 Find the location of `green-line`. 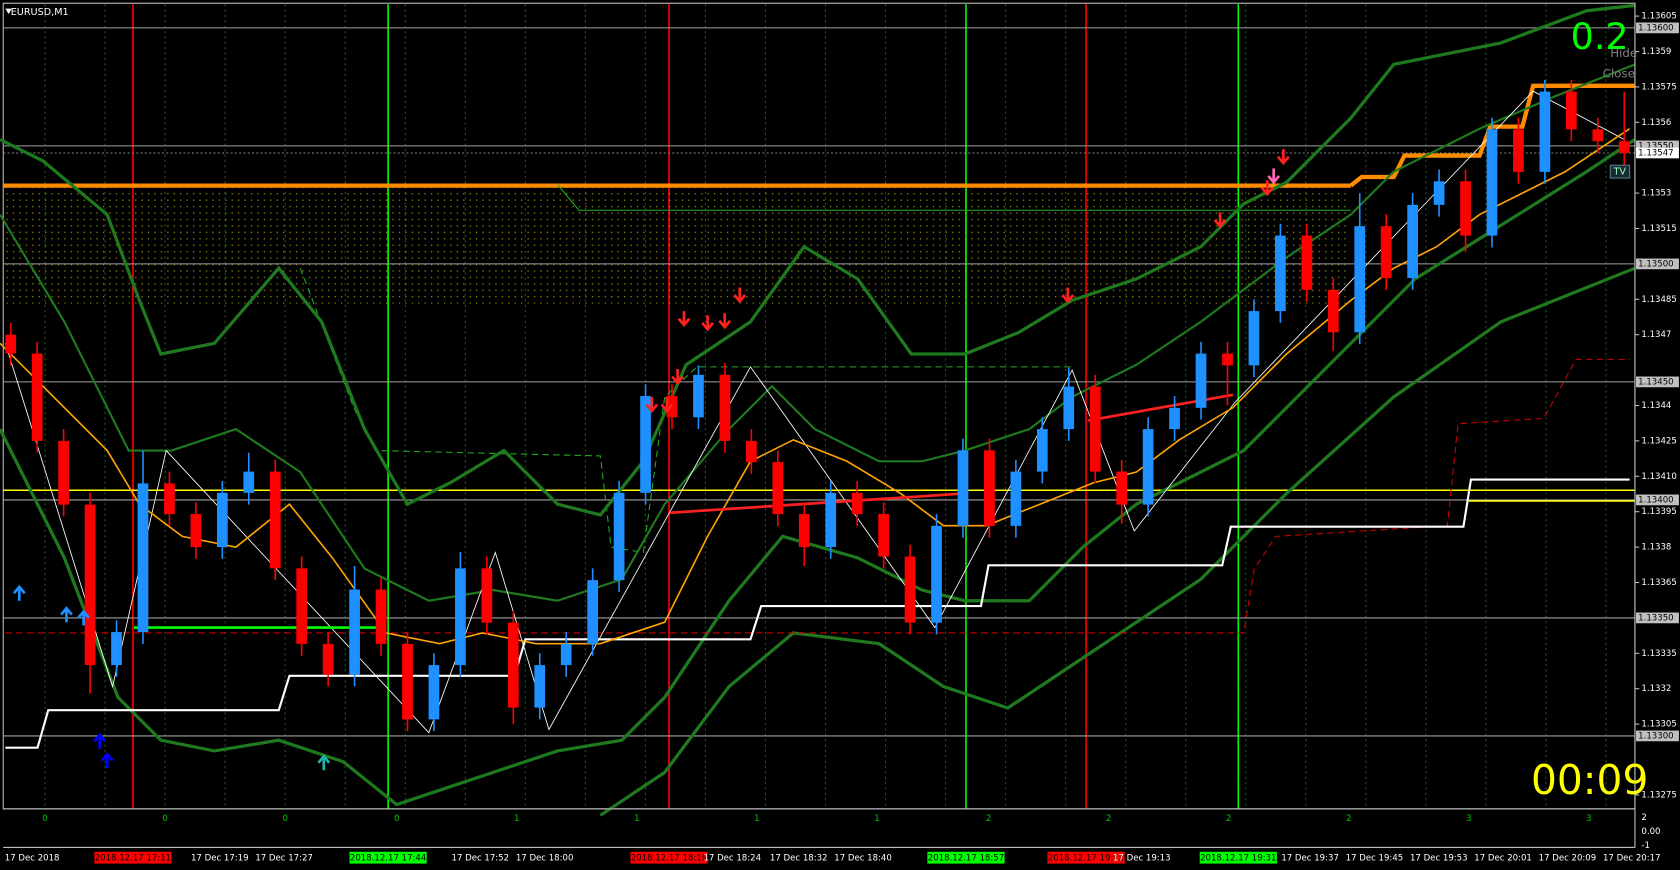

green-line is located at coordinates (954, 197).